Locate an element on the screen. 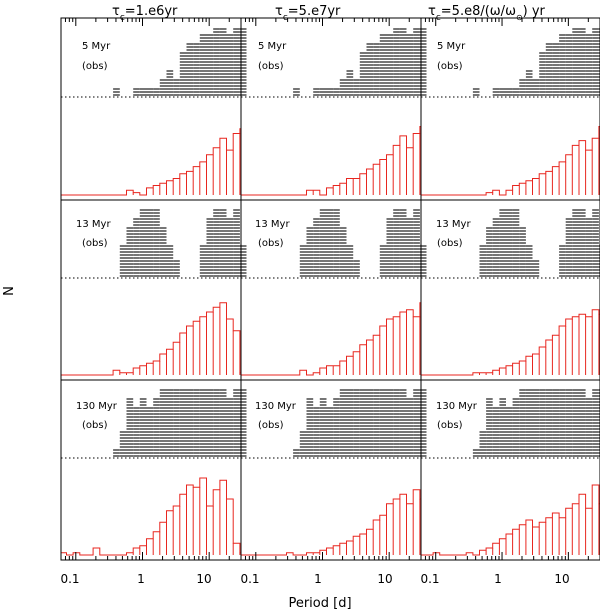 The height and width of the screenshot is (611, 600). x-tick-labels: 0.1 1 10 0.1 1 10 0.1 1 10 is located at coordinates (314, 579).